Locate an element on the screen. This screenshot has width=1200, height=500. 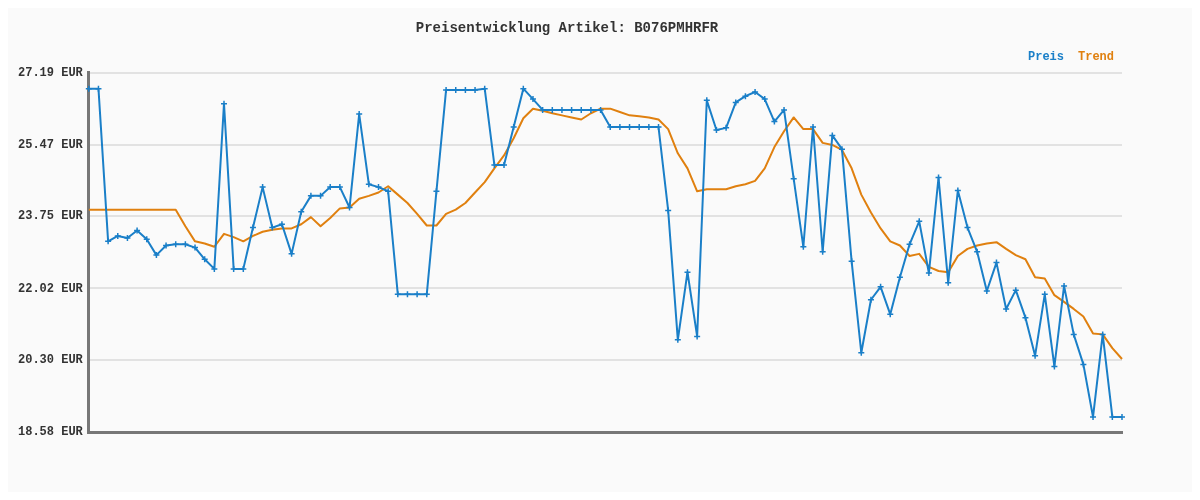
text: Trend is located at coordinates (1096, 56).